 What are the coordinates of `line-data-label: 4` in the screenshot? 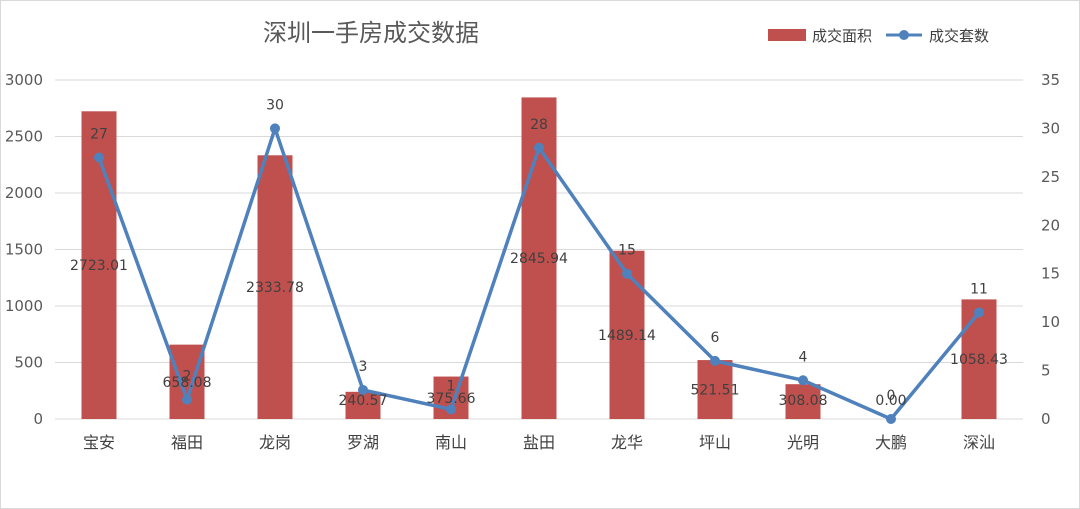 It's located at (803, 357).